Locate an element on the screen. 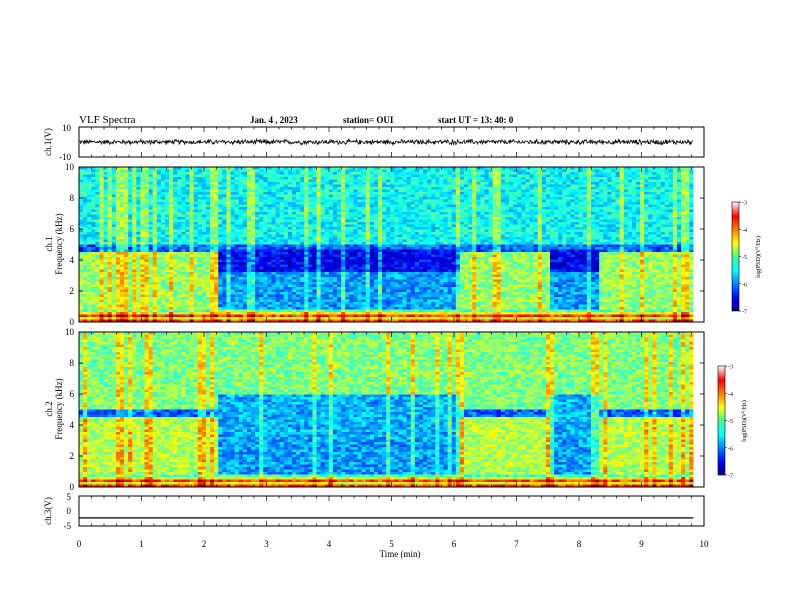 The width and height of the screenshot is (792, 612). xtick-label: 4 is located at coordinates (329, 544).